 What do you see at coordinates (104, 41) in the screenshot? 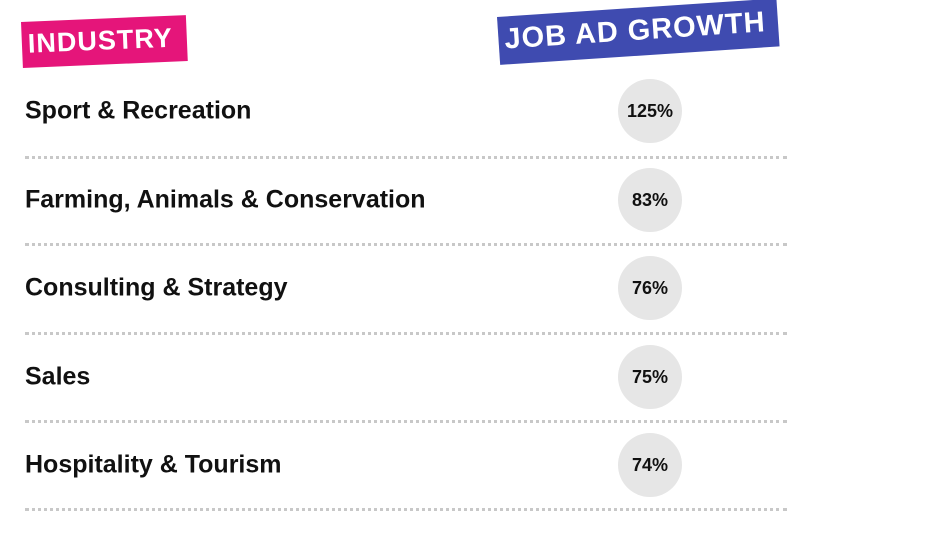
I see `industry-column-header: INDUSTRY` at bounding box center [104, 41].